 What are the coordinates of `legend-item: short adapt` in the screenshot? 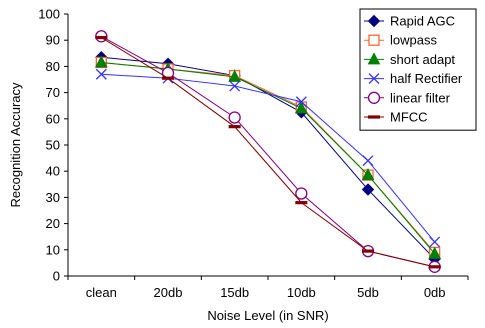 It's located at (409, 59).